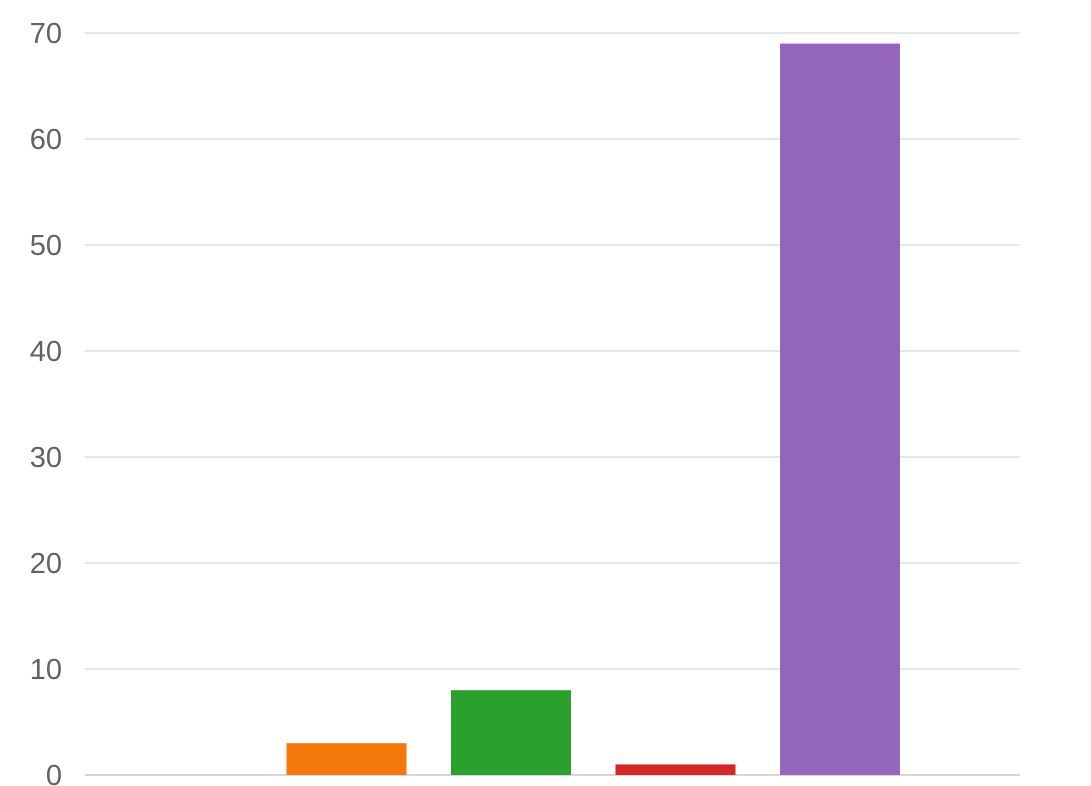  I want to click on y-tick-label: 0, so click(54, 773).